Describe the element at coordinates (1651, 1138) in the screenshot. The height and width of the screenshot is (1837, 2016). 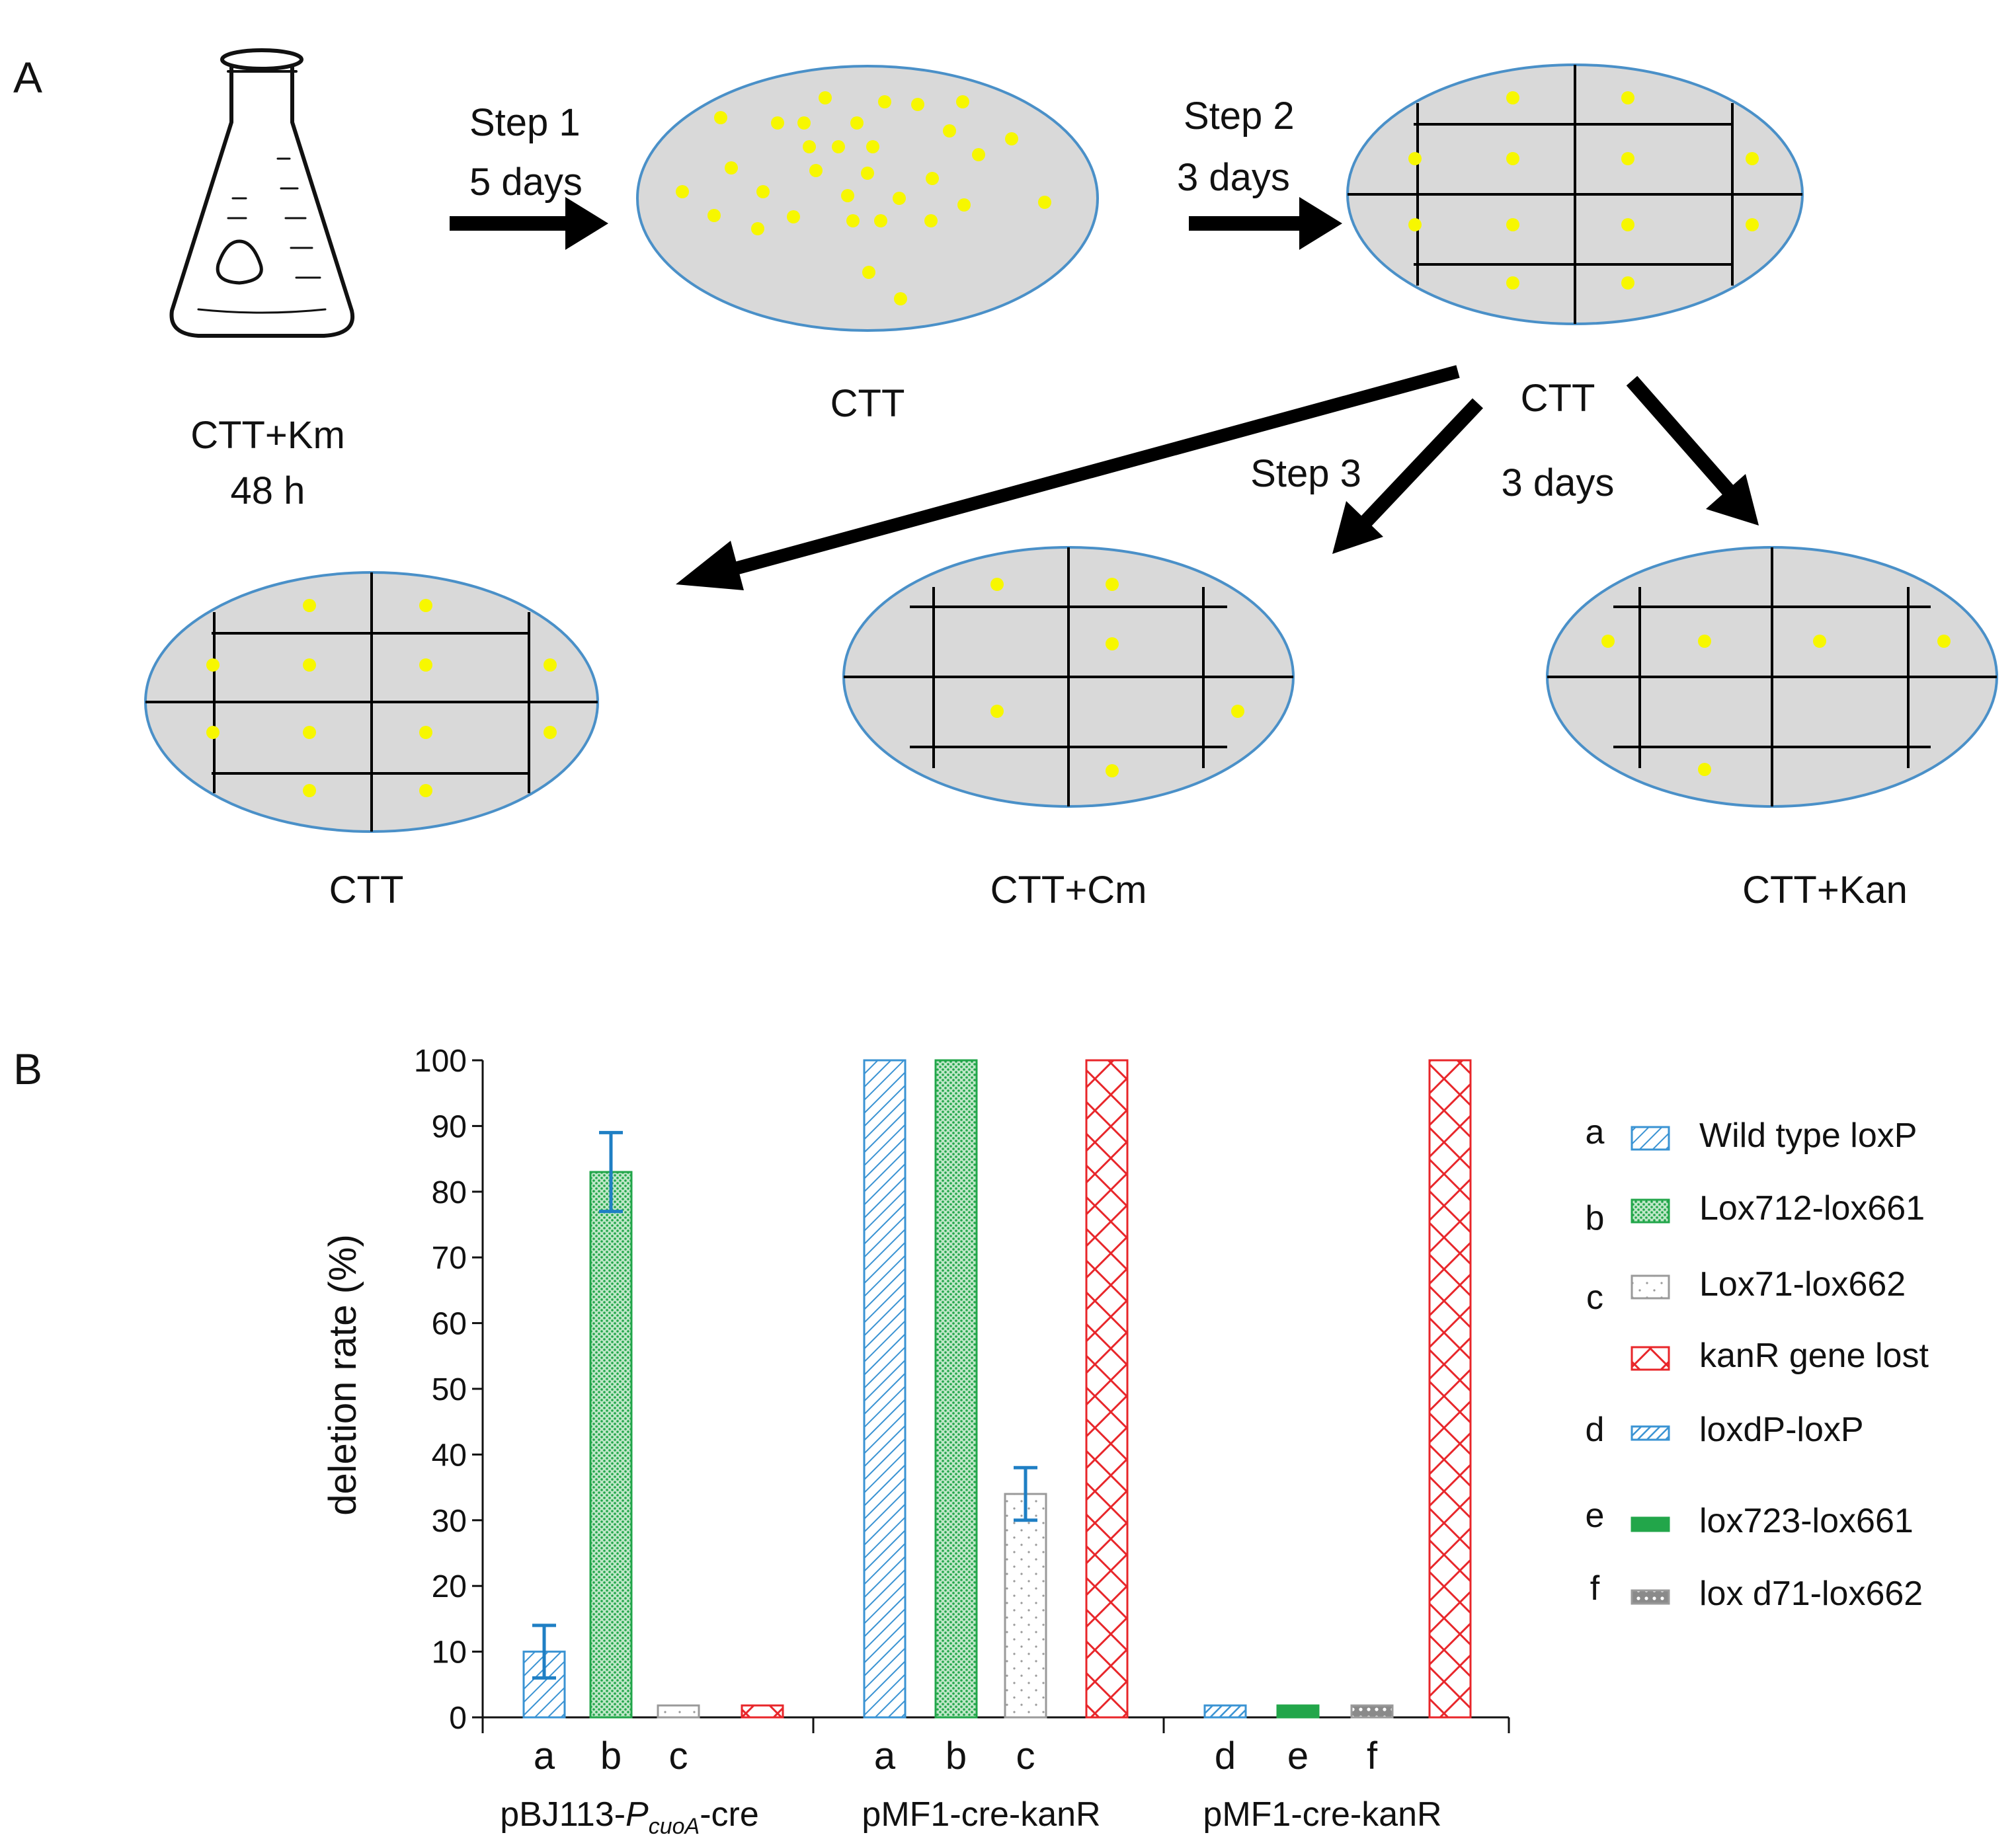
I see `legend-swatch-a` at that location.